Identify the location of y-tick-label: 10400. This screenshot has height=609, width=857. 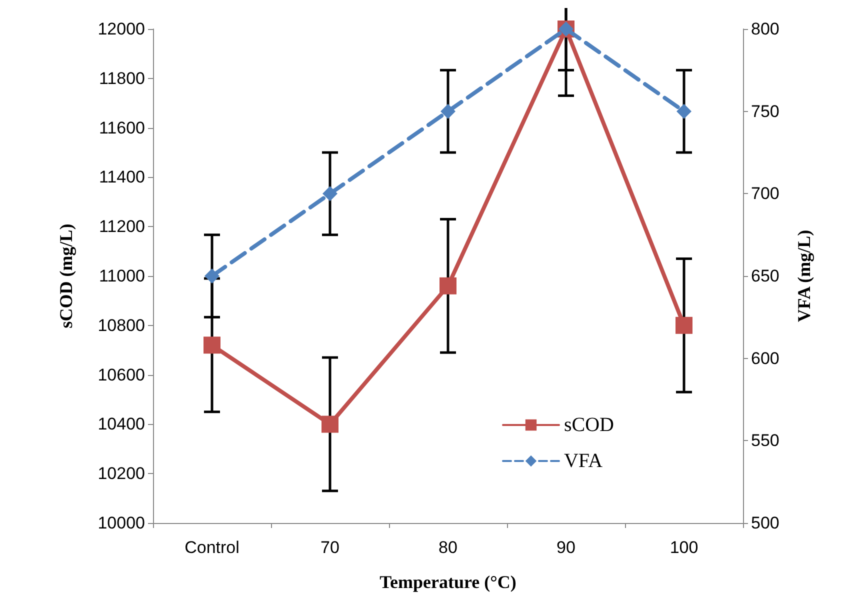
(121, 424).